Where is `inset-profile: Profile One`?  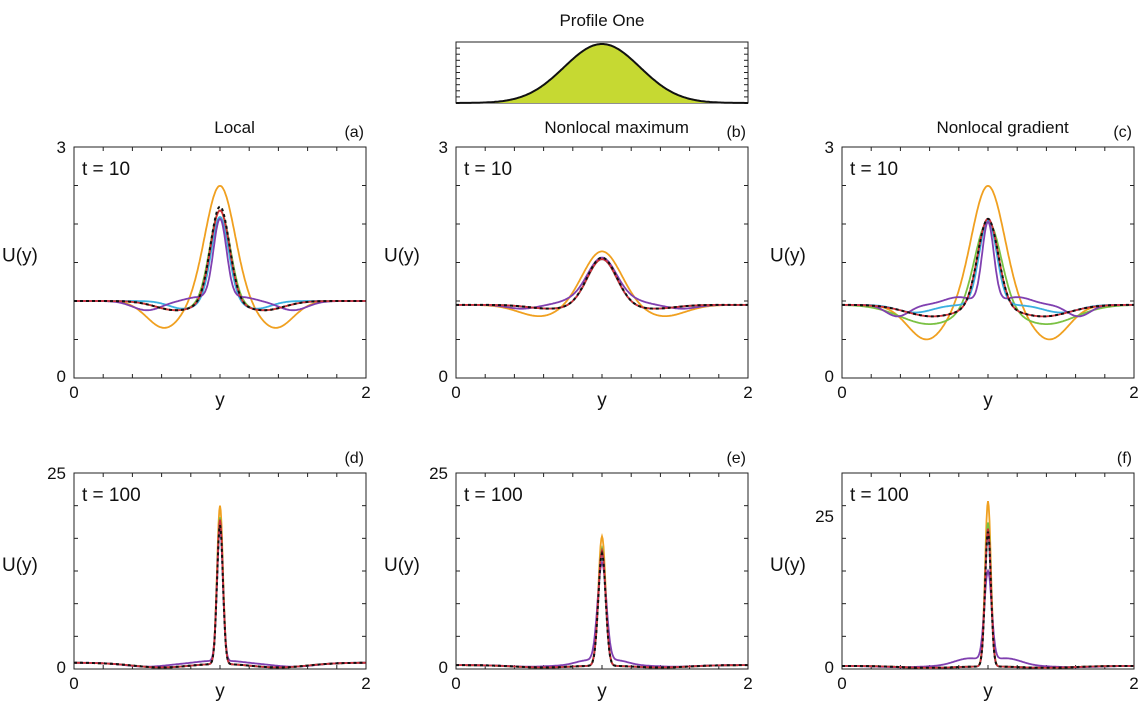 inset-profile: Profile One is located at coordinates (602, 57).